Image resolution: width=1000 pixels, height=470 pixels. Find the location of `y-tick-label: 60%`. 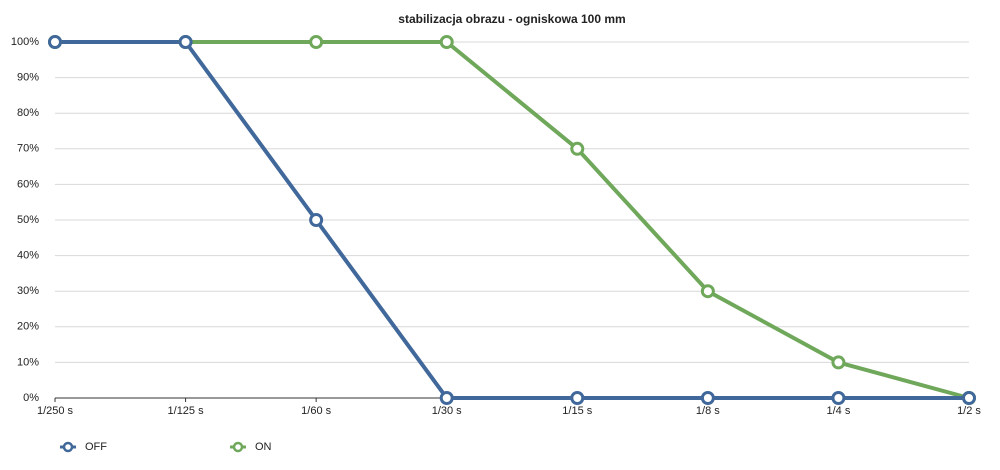

y-tick-label: 60% is located at coordinates (28, 184).